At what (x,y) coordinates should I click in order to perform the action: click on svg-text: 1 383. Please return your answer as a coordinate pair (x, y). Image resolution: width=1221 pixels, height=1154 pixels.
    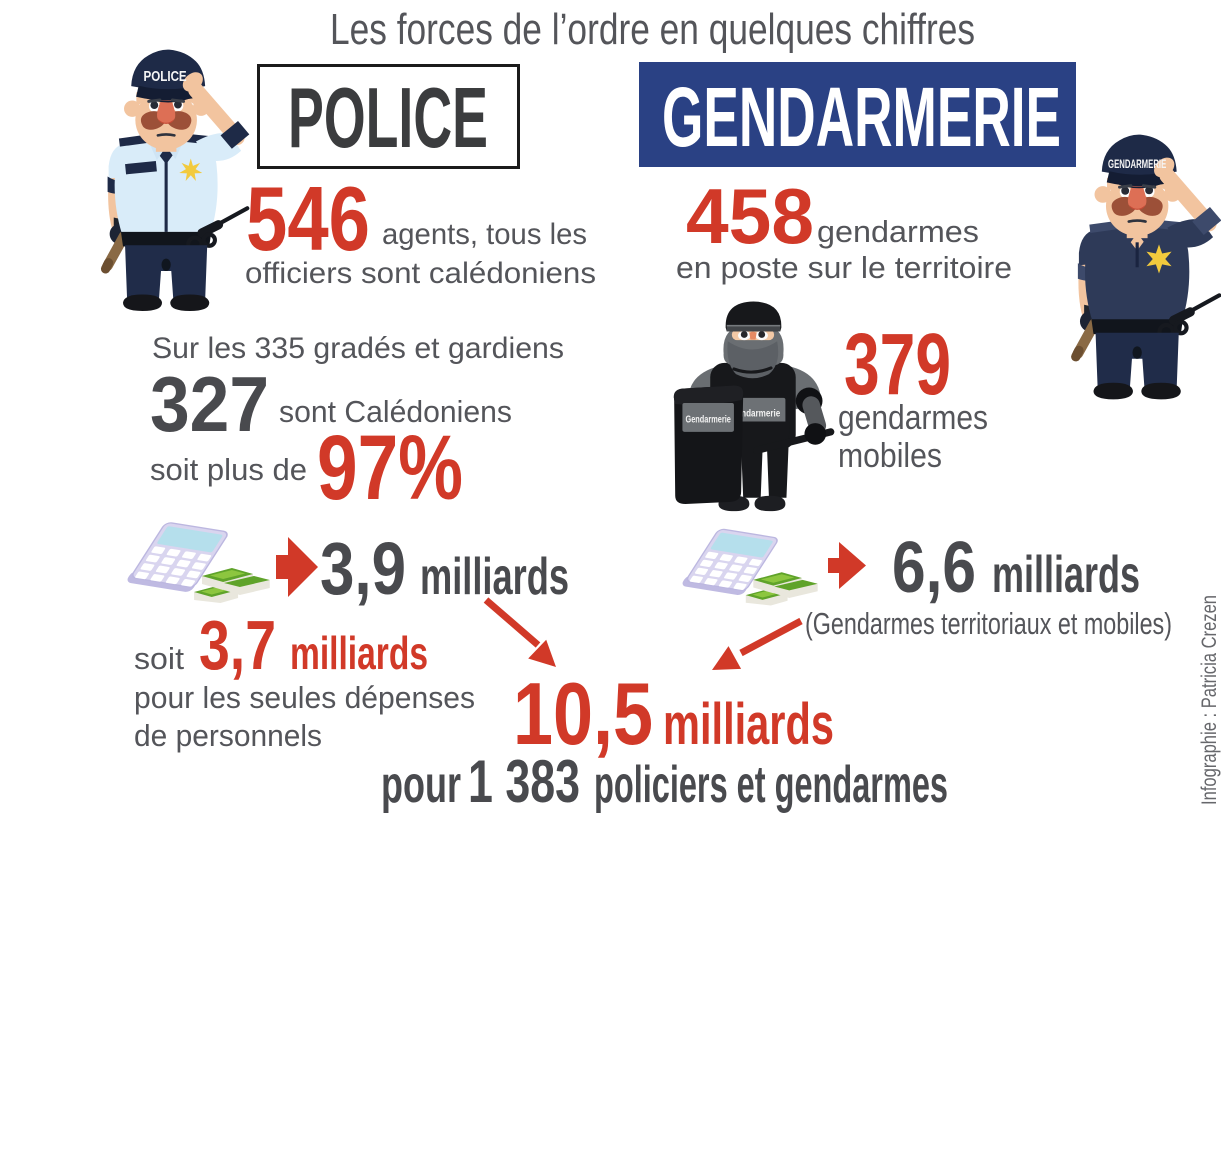
    Looking at the image, I should click on (524, 781).